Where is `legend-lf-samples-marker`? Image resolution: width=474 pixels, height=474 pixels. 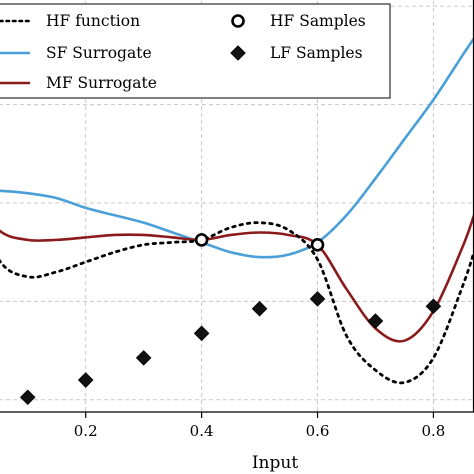
legend-lf-samples-marker is located at coordinates (238, 53).